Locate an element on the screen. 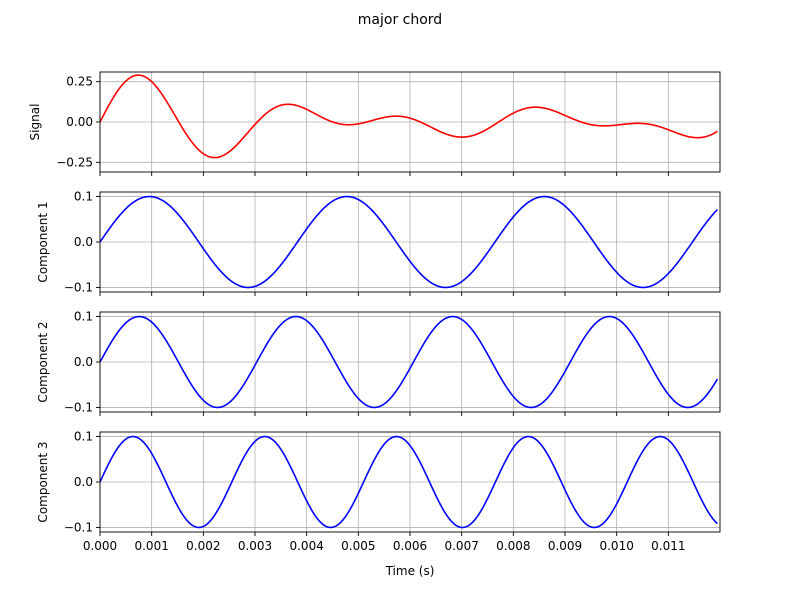 The image size is (800, 600). x-tick-label: 0.005 is located at coordinates (358, 546).